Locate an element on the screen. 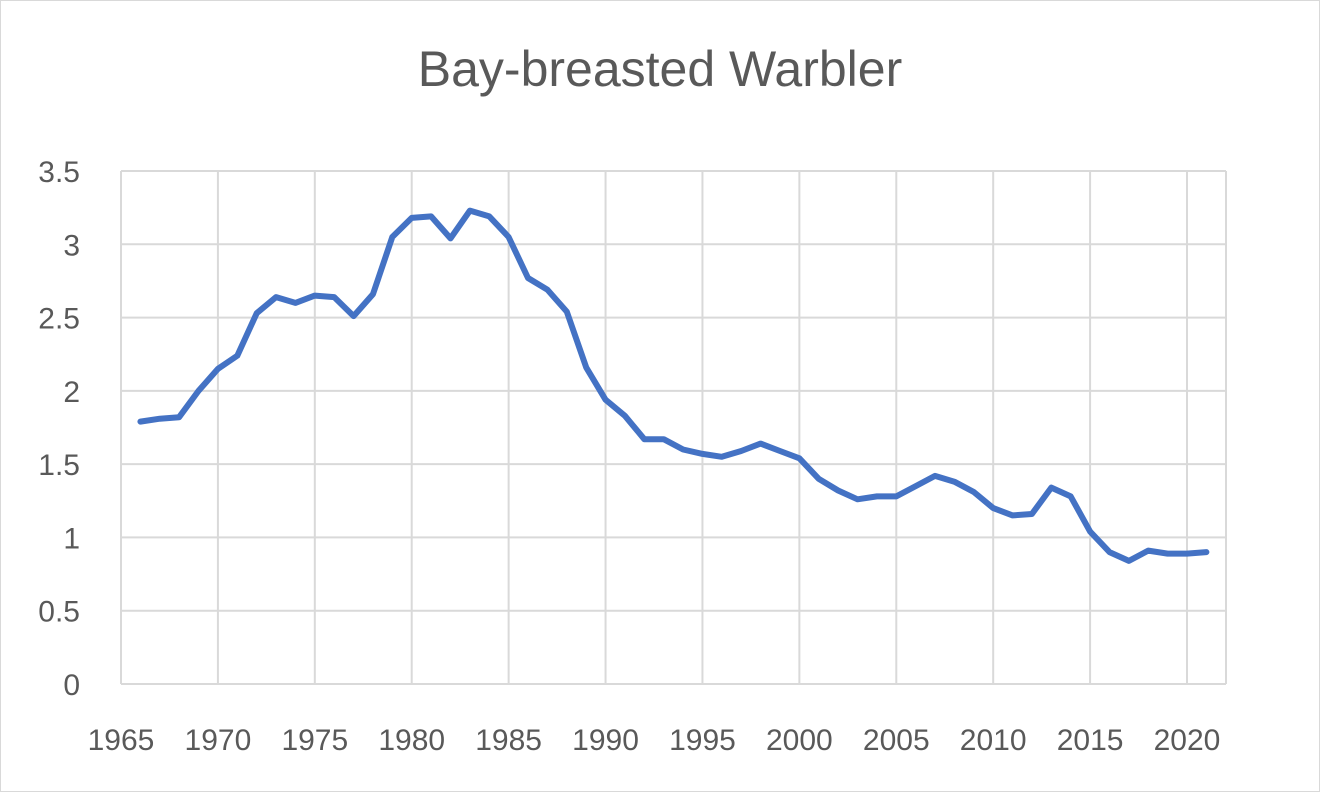  x-tick-label: 2005 is located at coordinates (896, 740).